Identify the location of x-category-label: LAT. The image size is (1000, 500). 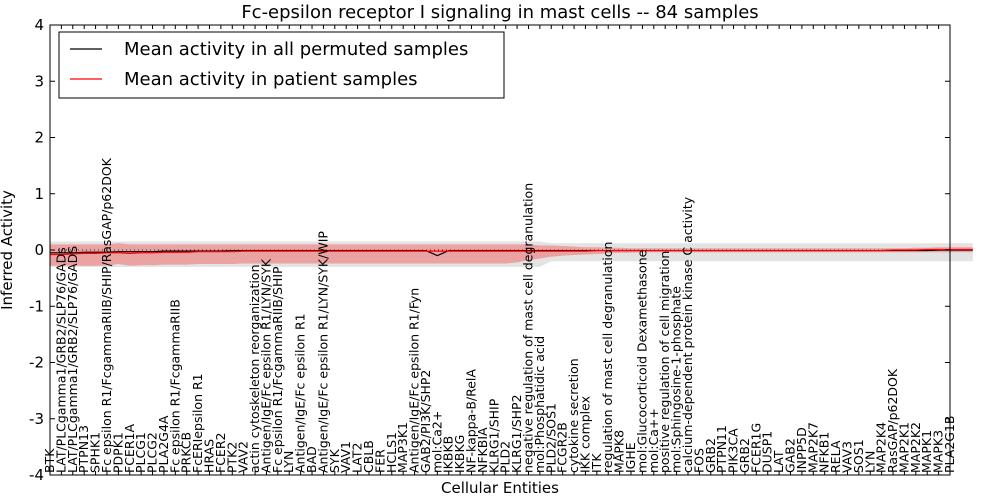
(778, 461).